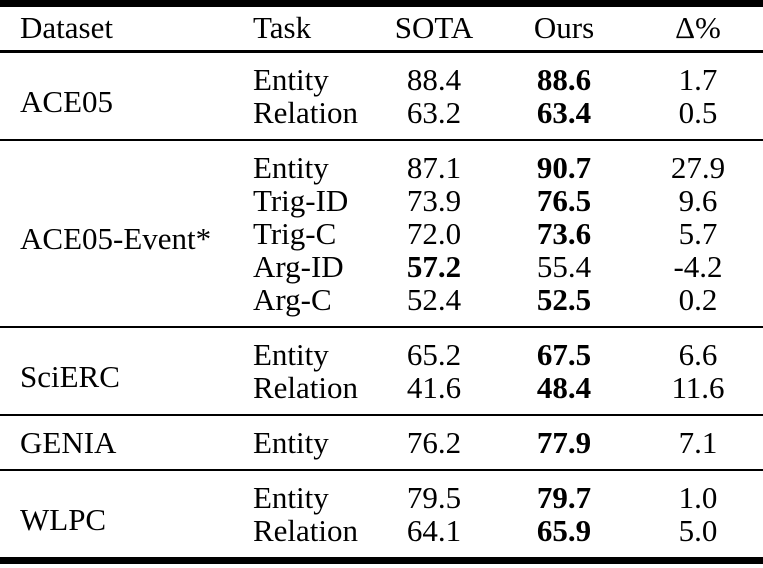  Describe the element at coordinates (698, 79) in the screenshot. I see `delta-cell: 1.7` at that location.